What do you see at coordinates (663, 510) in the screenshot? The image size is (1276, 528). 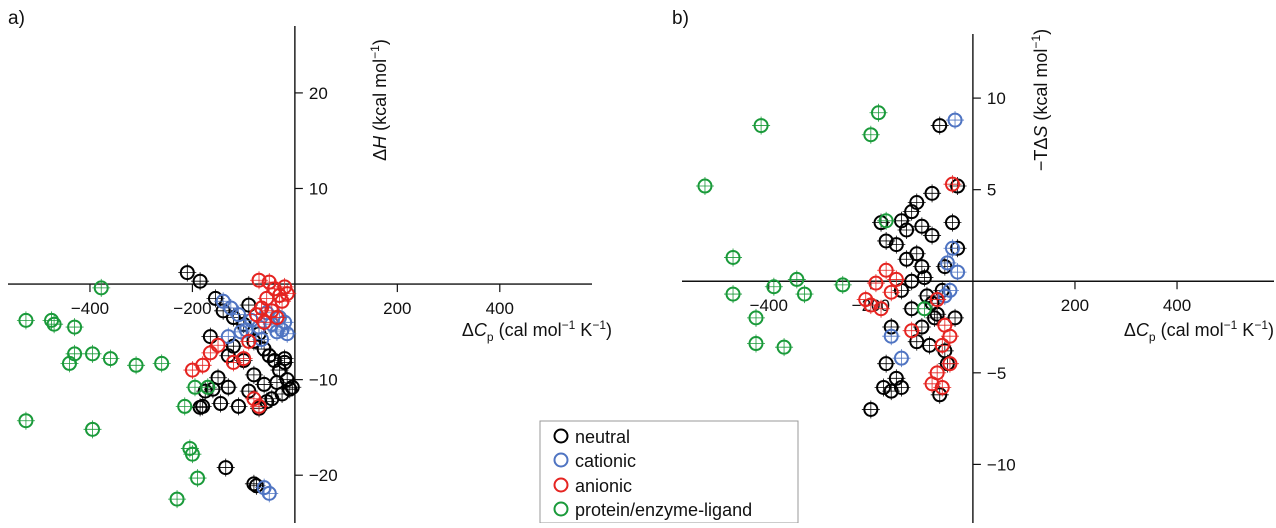 I see `legend-label-protein: protein/enzyme-ligand` at bounding box center [663, 510].